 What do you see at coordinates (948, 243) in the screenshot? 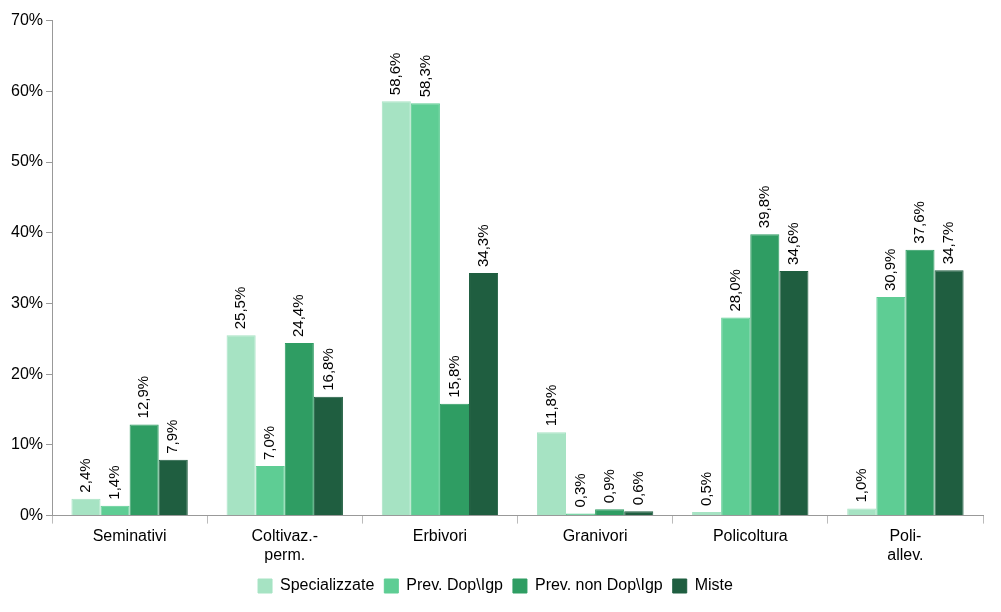
I see `data-label: 34,7%` at bounding box center [948, 243].